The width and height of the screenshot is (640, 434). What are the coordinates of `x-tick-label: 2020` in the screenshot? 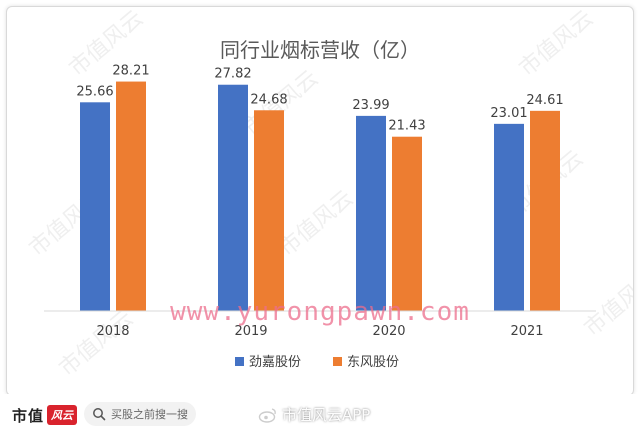 It's located at (388, 331).